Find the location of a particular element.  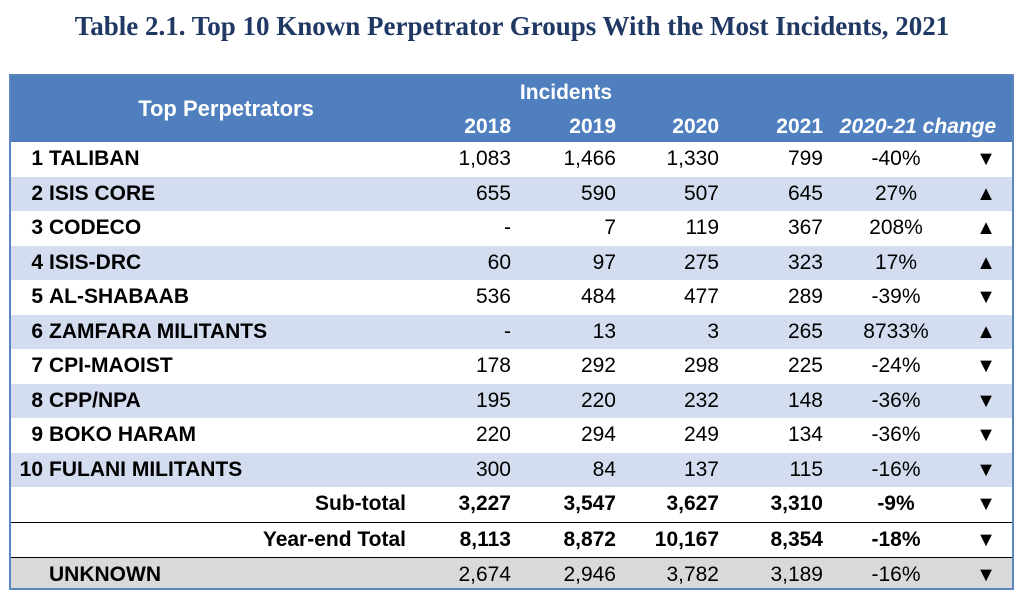

incidents-2019: 292 is located at coordinates (598, 365).